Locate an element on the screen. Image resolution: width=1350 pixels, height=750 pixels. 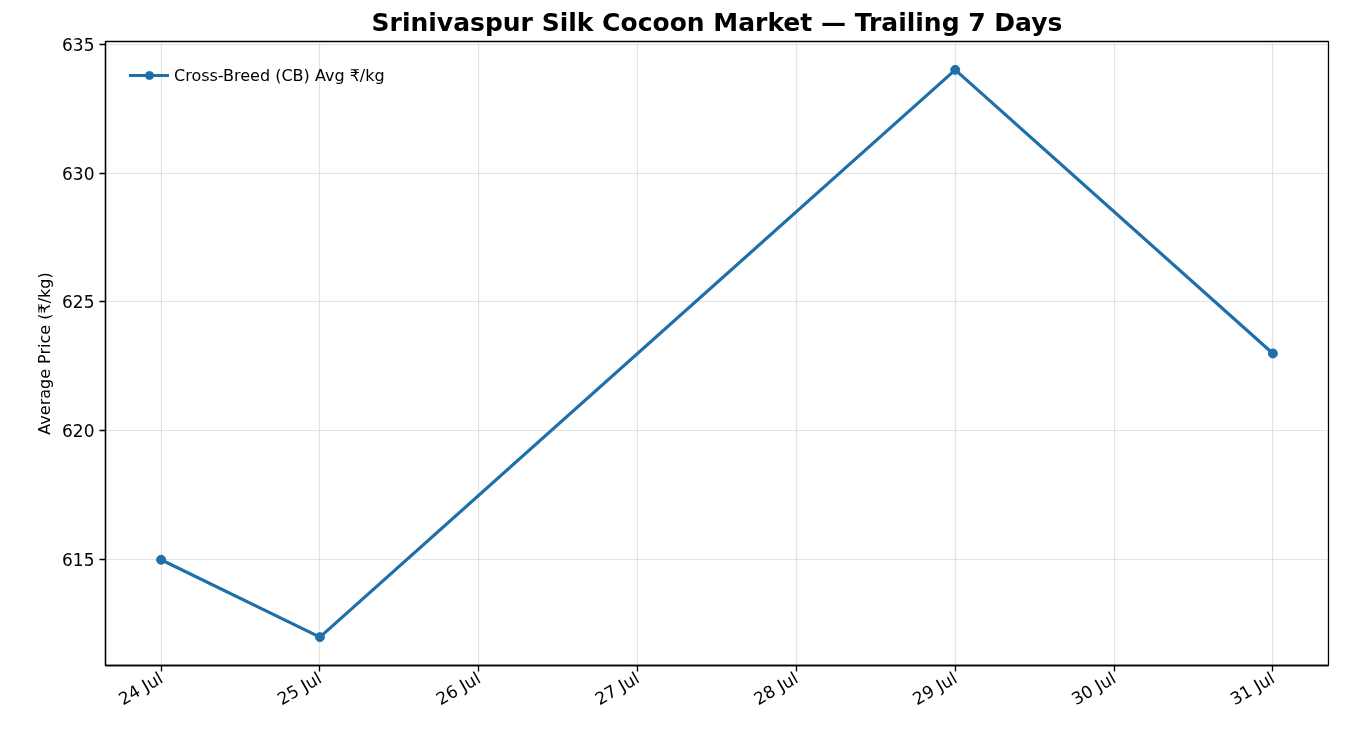
x-tick-label: 30 Jul is located at coordinates (1093, 688).